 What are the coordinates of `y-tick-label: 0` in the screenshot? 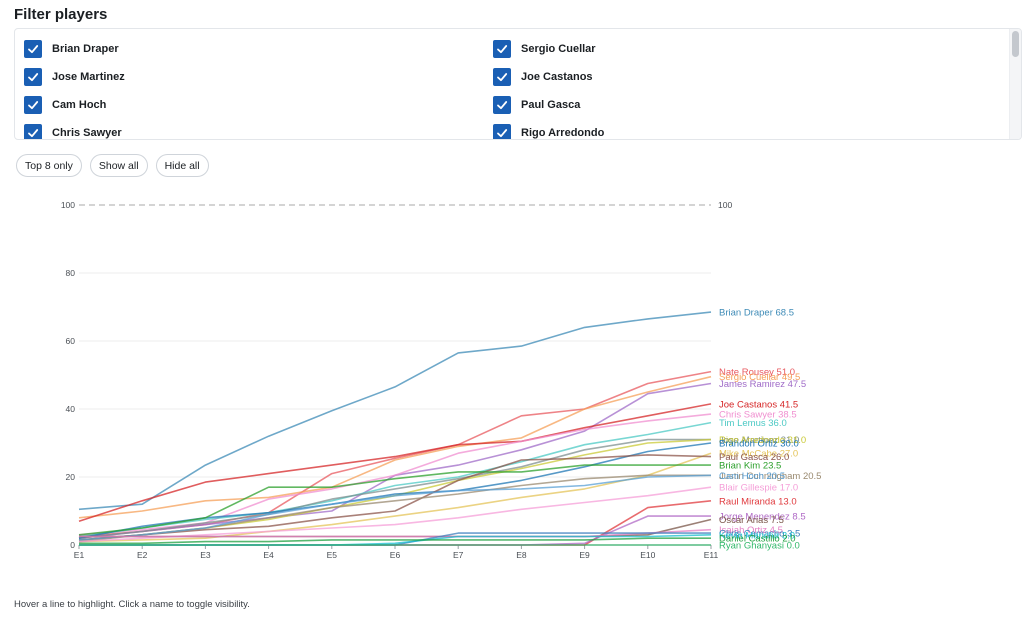 It's located at (72, 545).